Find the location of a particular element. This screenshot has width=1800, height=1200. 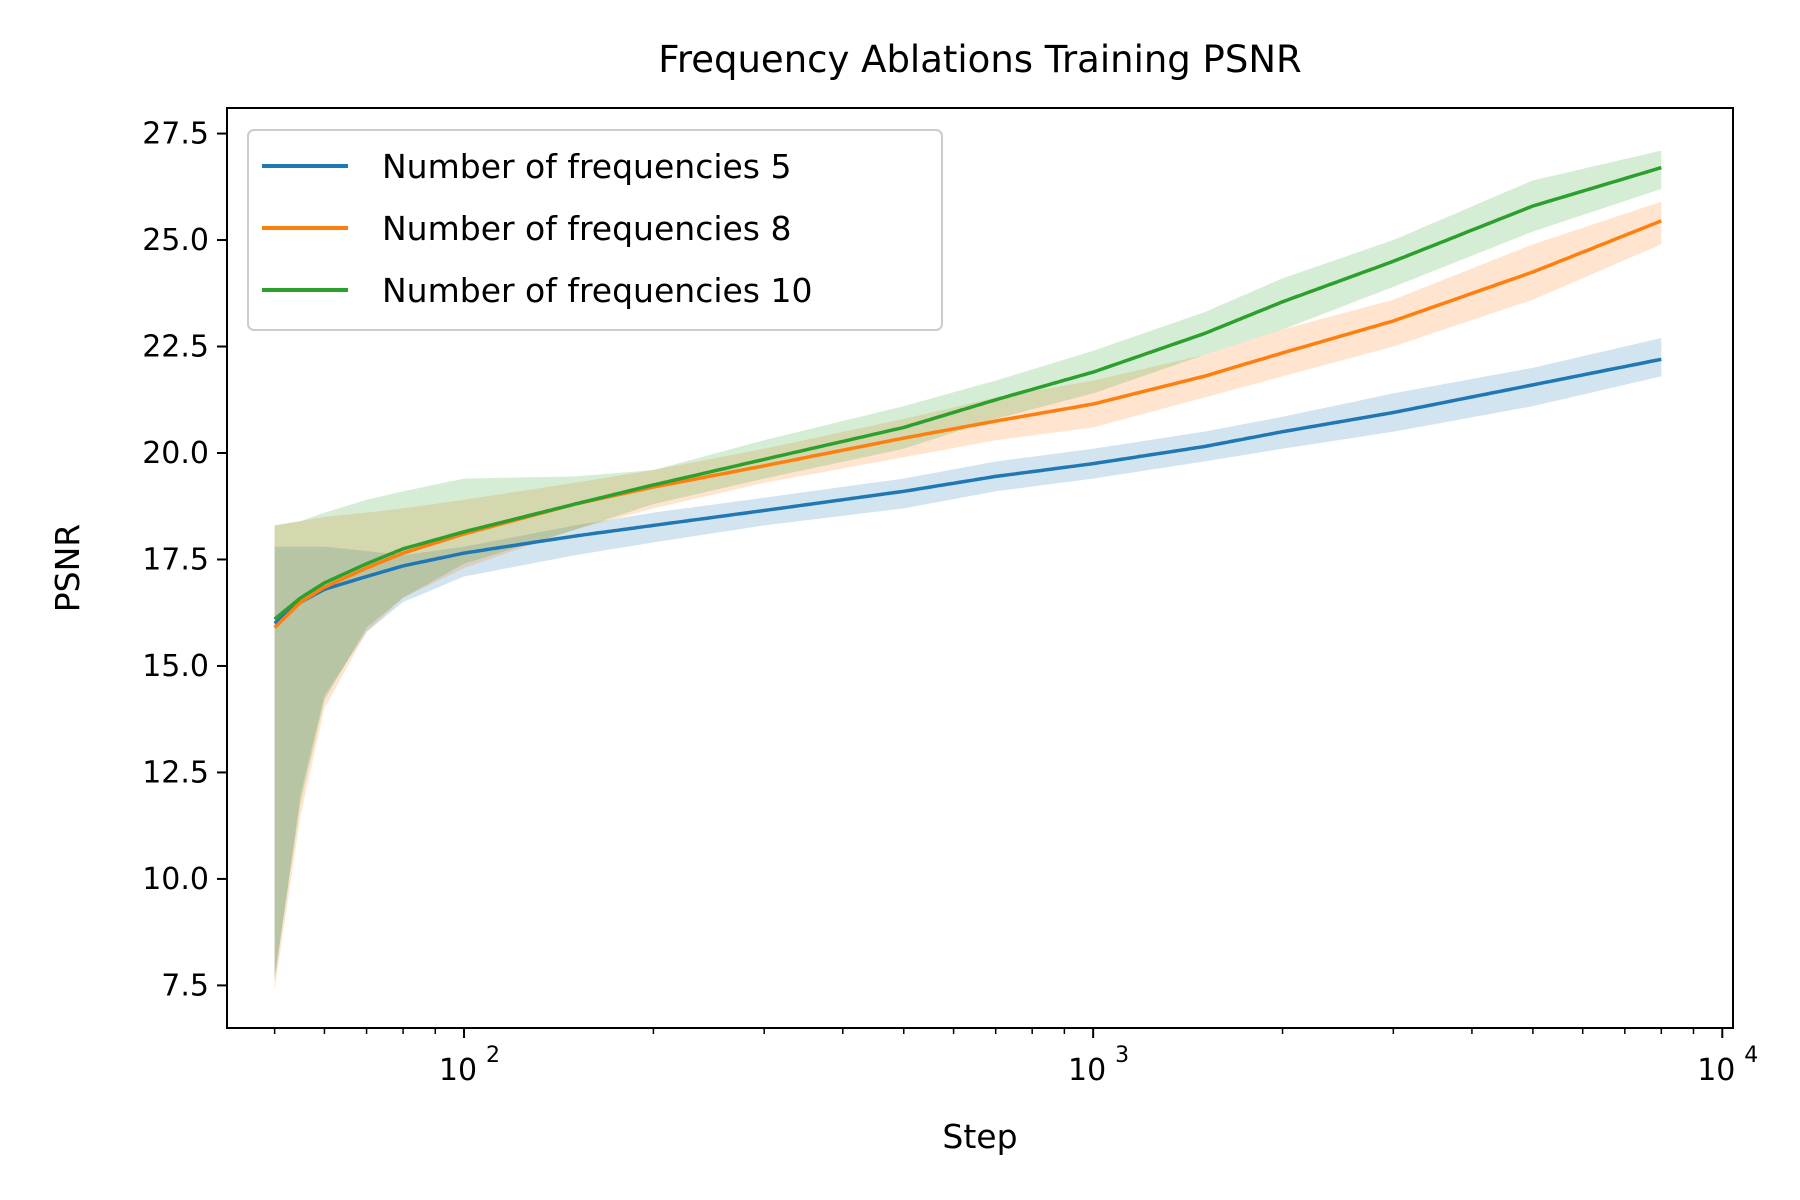

legend-box is located at coordinates (595, 230).